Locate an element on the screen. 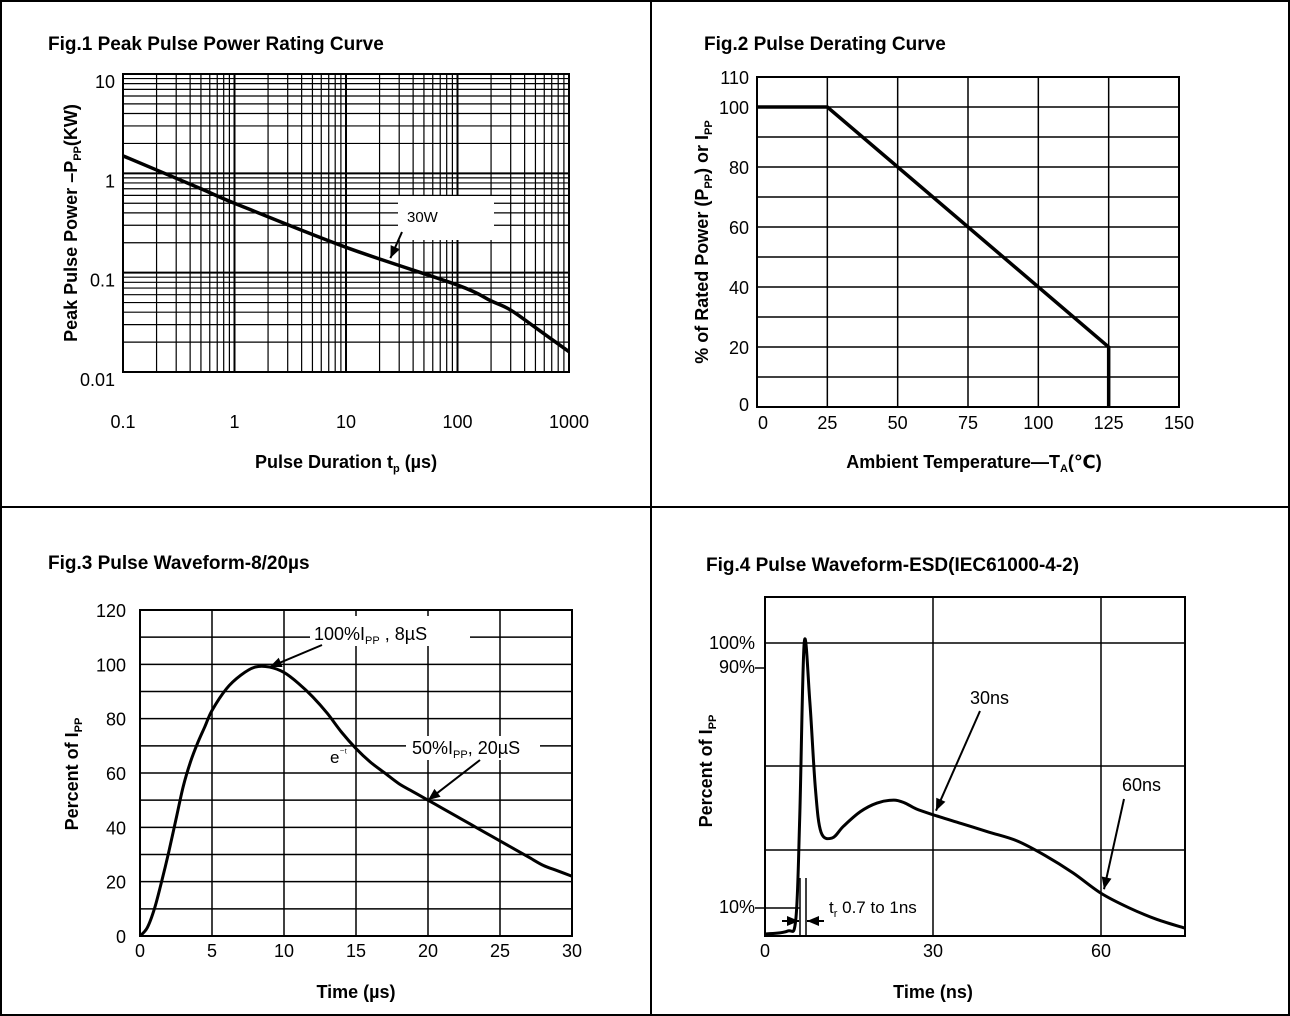 The width and height of the screenshot is (1290, 1016). x-axis-label: Time (ns) is located at coordinates (933, 992).